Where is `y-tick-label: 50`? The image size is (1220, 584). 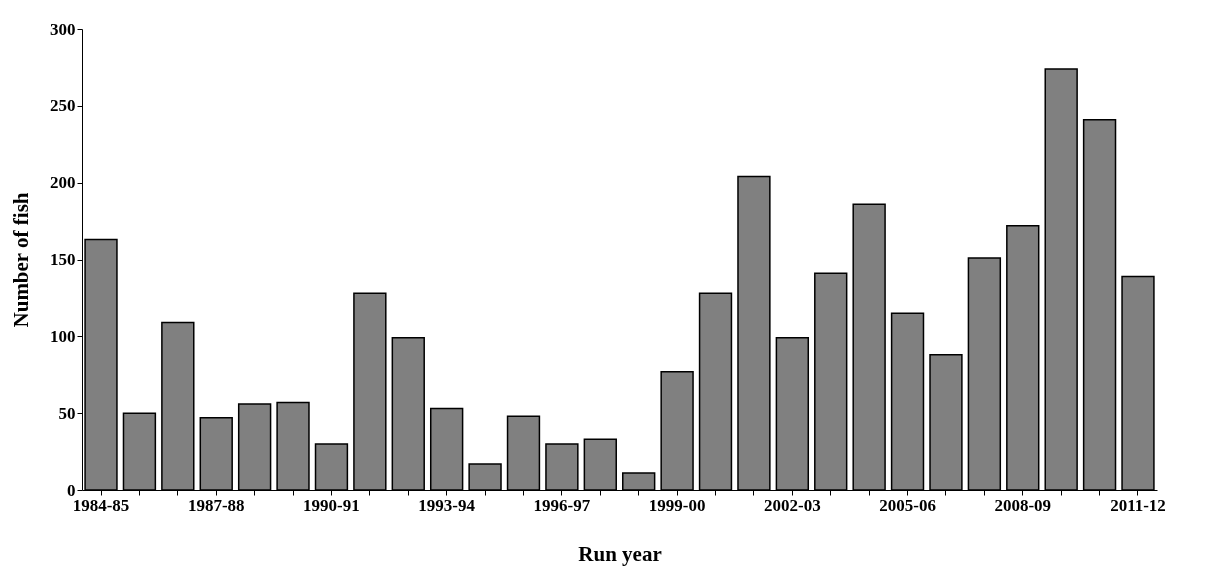 y-tick-label: 50 is located at coordinates (67, 413).